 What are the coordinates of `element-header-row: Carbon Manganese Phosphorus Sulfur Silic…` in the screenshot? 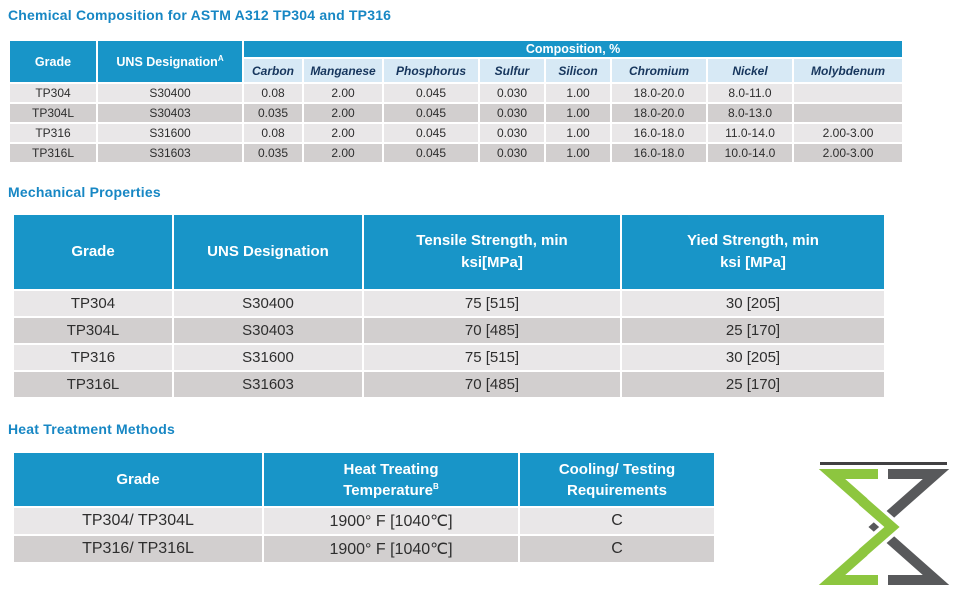 It's located at (457, 70).